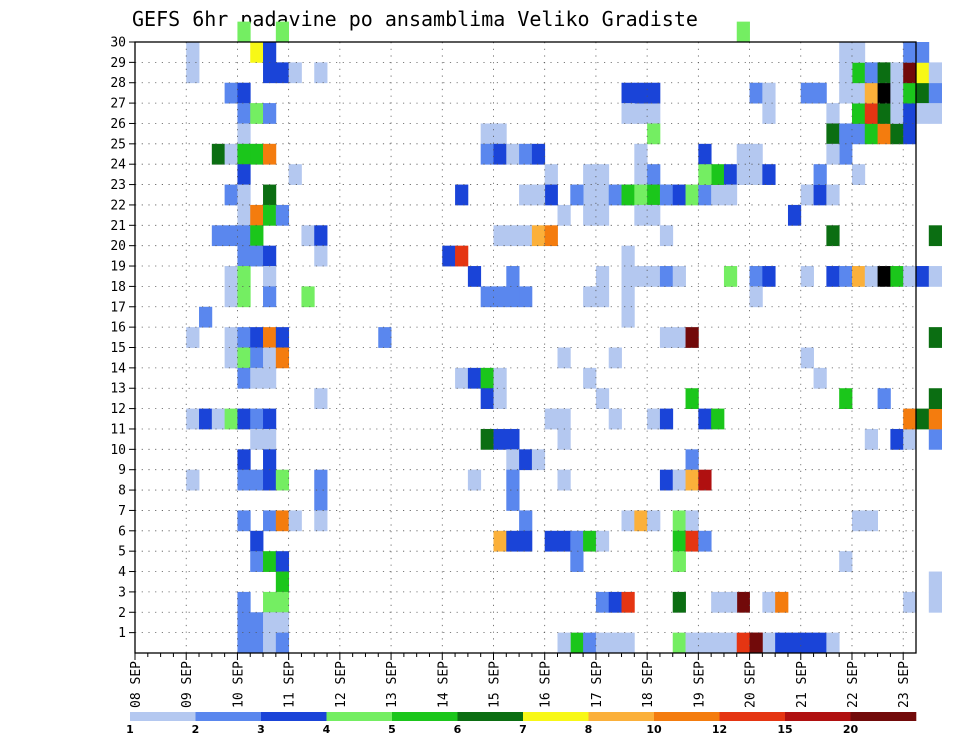 This screenshot has width=960, height=742. What do you see at coordinates (118, 368) in the screenshot?
I see `y-tick-label: 14` at bounding box center [118, 368].